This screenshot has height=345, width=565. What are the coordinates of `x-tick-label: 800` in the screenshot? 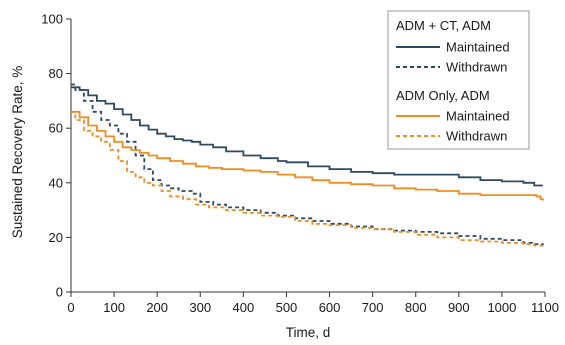 It's located at (416, 307).